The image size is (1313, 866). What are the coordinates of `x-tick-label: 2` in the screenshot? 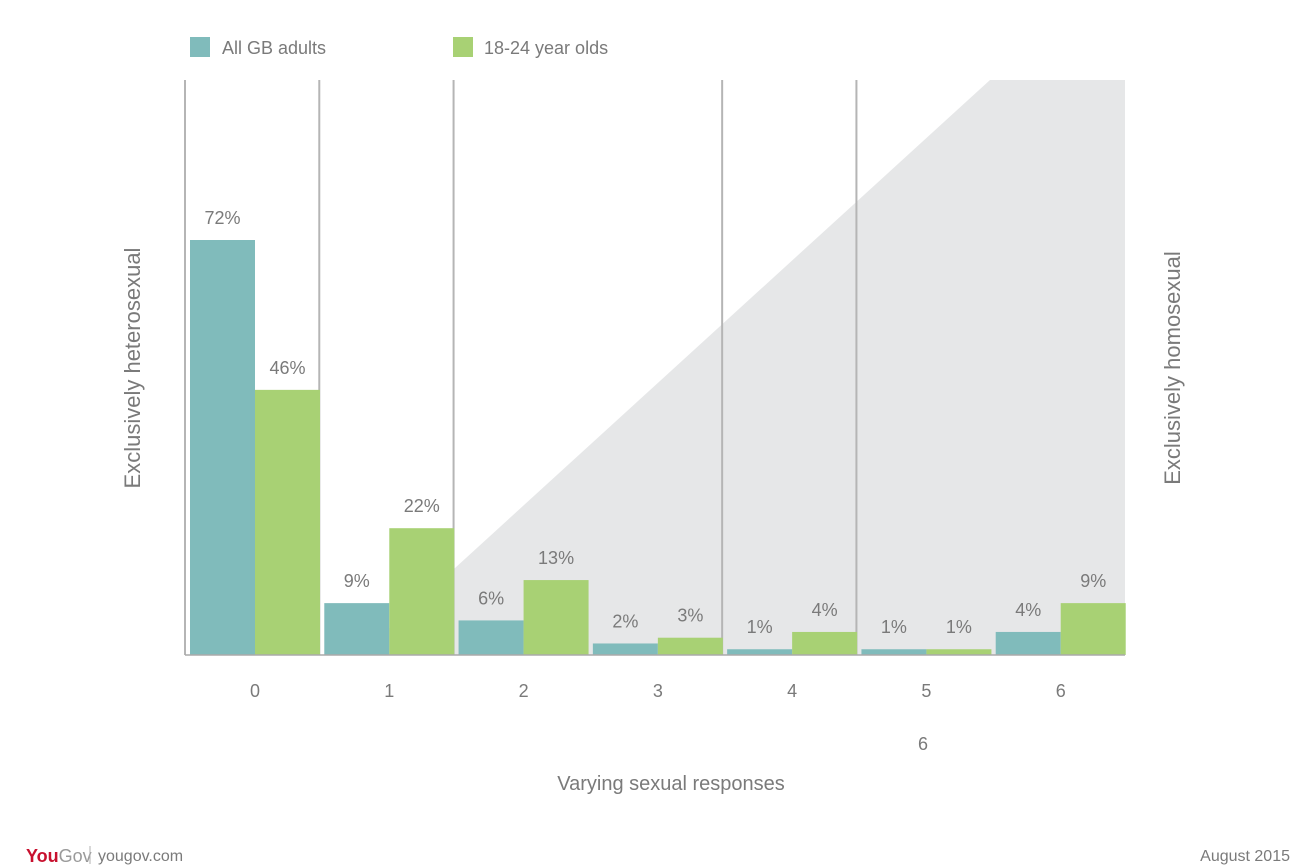 It's located at (524, 691).